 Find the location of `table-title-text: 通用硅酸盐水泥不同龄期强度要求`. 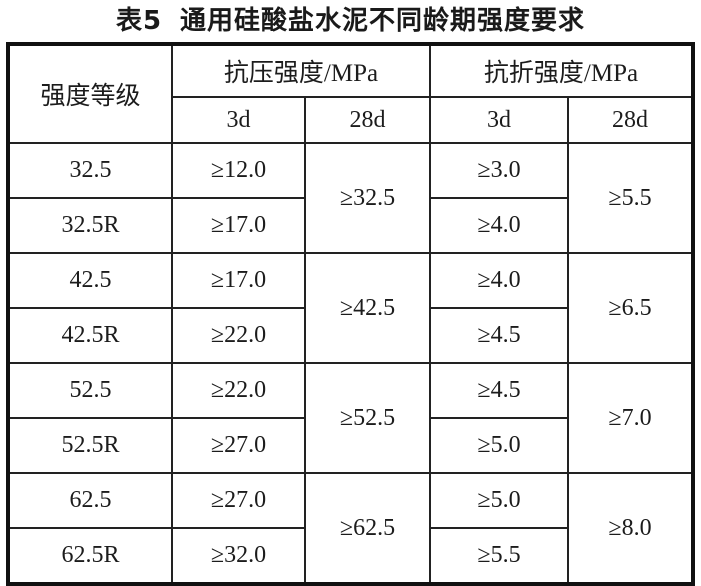

table-title-text: 通用硅酸盐水泥不同龄期强度要求 is located at coordinates (383, 21).